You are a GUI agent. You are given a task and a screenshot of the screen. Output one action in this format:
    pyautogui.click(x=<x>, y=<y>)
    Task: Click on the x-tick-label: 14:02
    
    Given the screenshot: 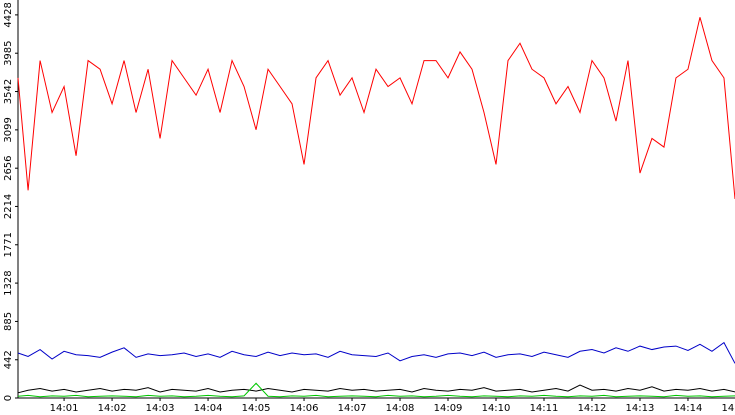 What is the action you would take?
    pyautogui.click(x=112, y=408)
    